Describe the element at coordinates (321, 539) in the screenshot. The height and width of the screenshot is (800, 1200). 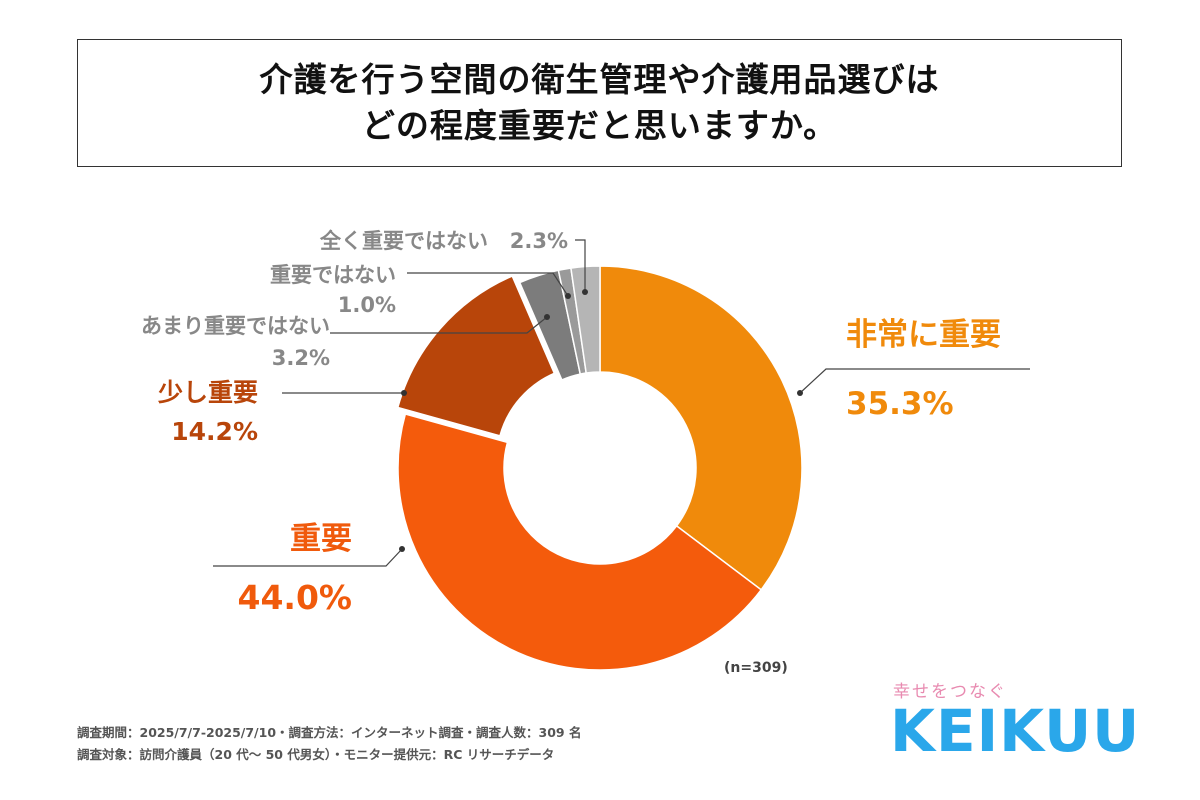
I see `slice-category-label: 重要` at that location.